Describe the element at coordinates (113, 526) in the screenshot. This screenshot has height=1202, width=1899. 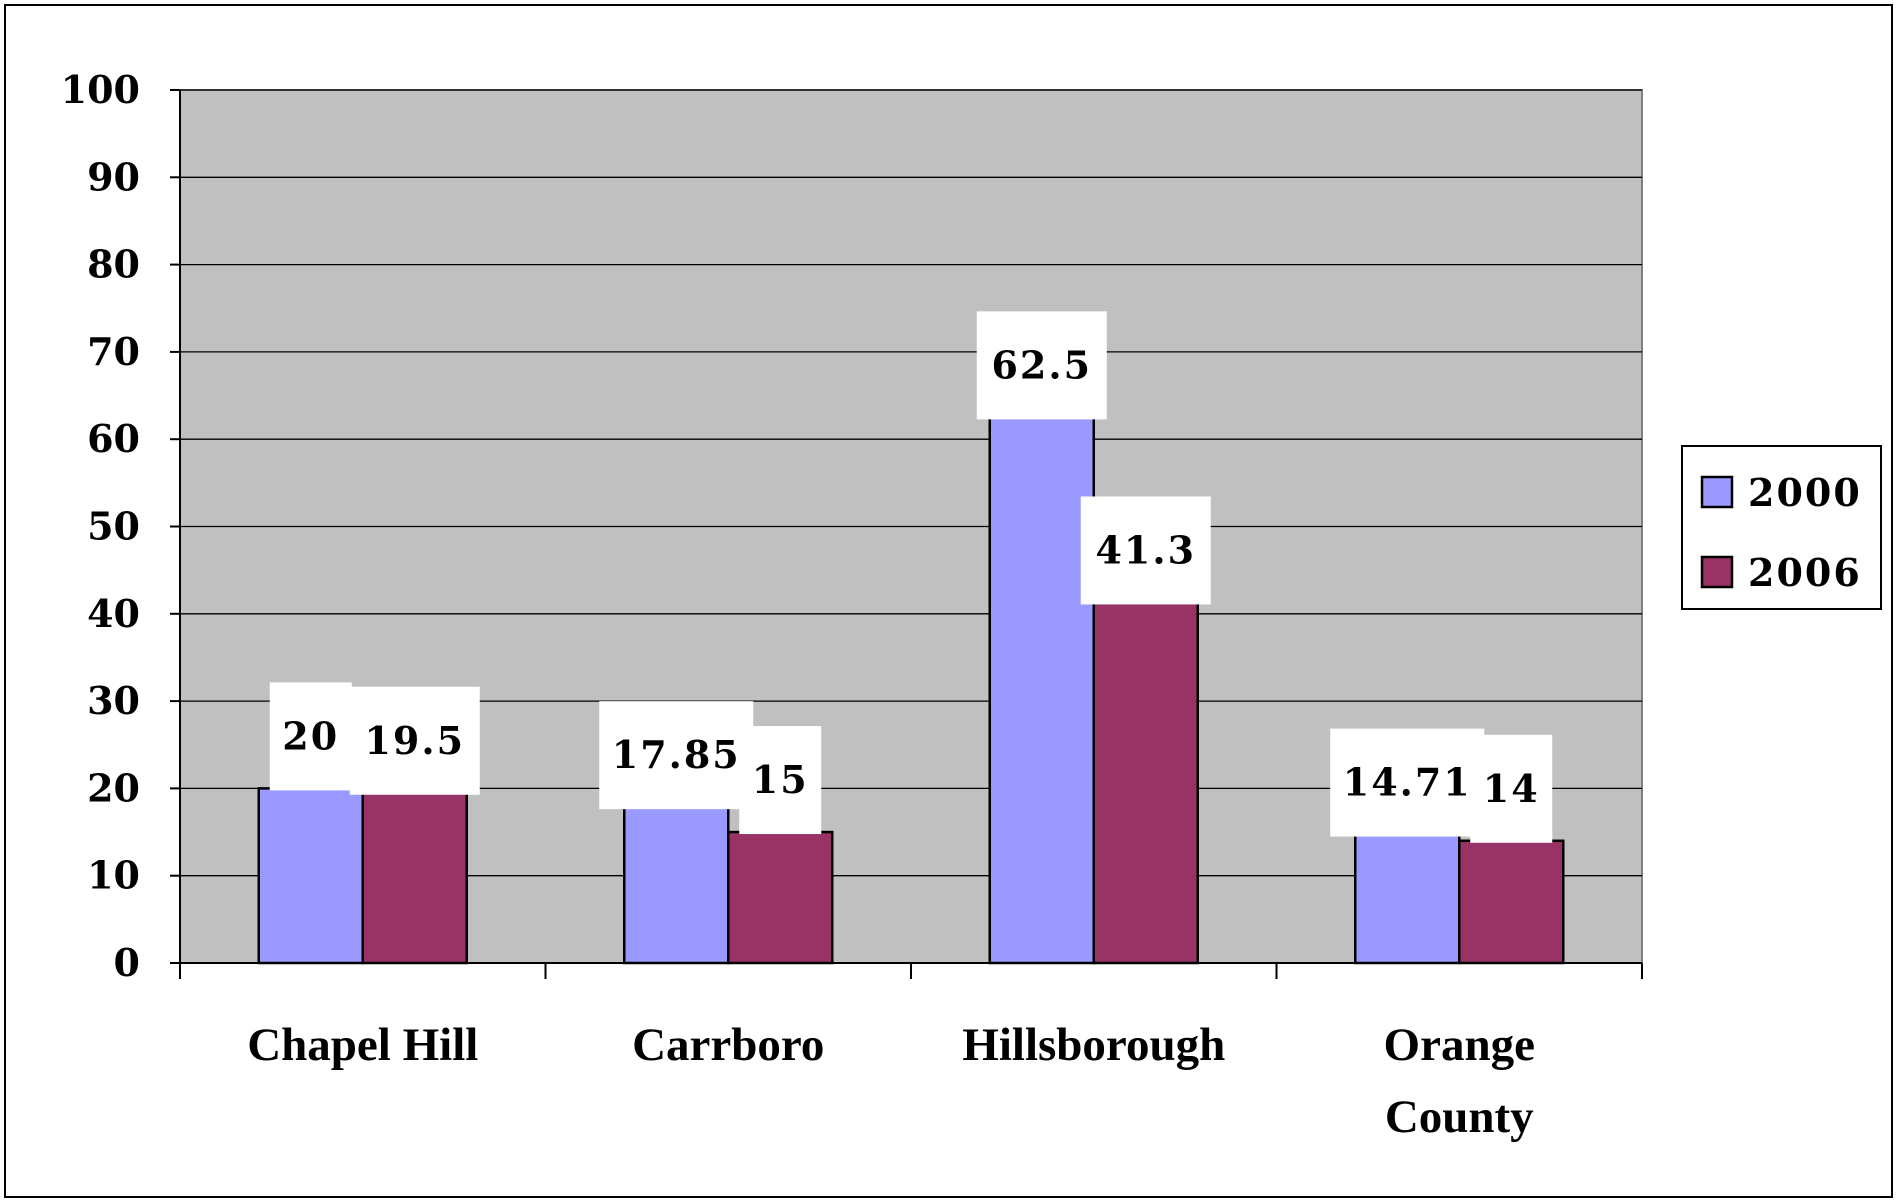
I see `y-tick-label-50: 50` at that location.